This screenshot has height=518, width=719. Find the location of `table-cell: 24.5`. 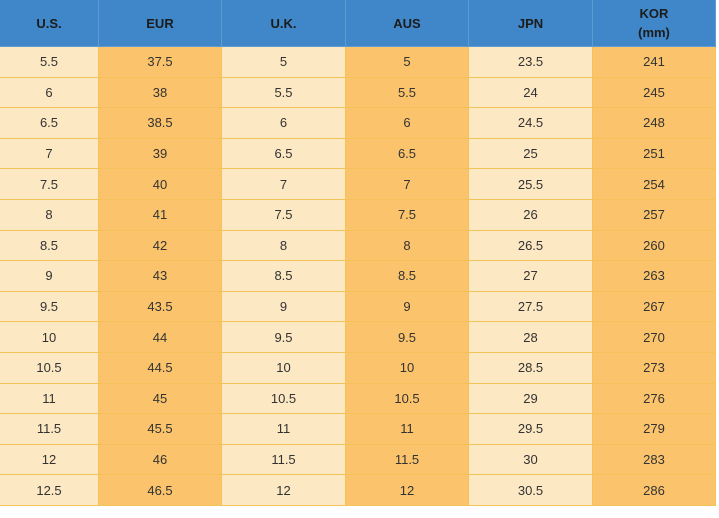

table-cell: 24.5 is located at coordinates (531, 123).